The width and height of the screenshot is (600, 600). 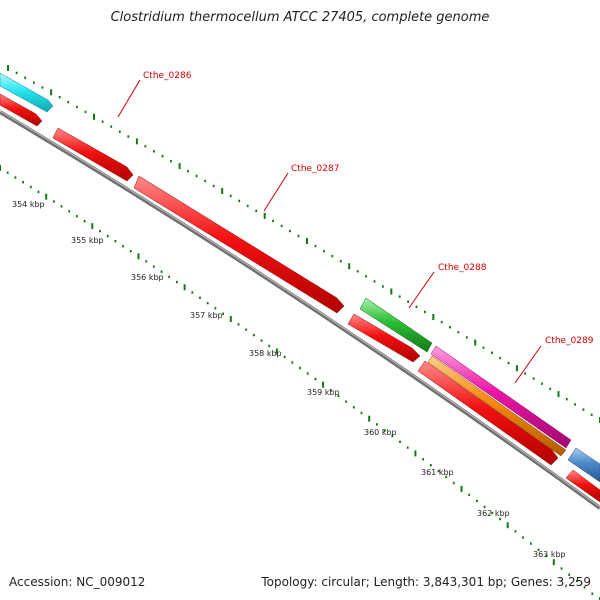 I want to click on kbp-label: 362 kbp, so click(x=493, y=513).